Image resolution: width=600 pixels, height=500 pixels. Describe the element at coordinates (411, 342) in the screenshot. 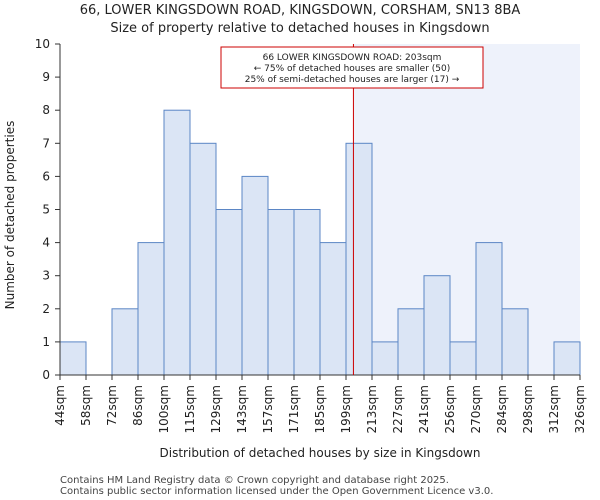

I see `bar-227sqm` at that location.